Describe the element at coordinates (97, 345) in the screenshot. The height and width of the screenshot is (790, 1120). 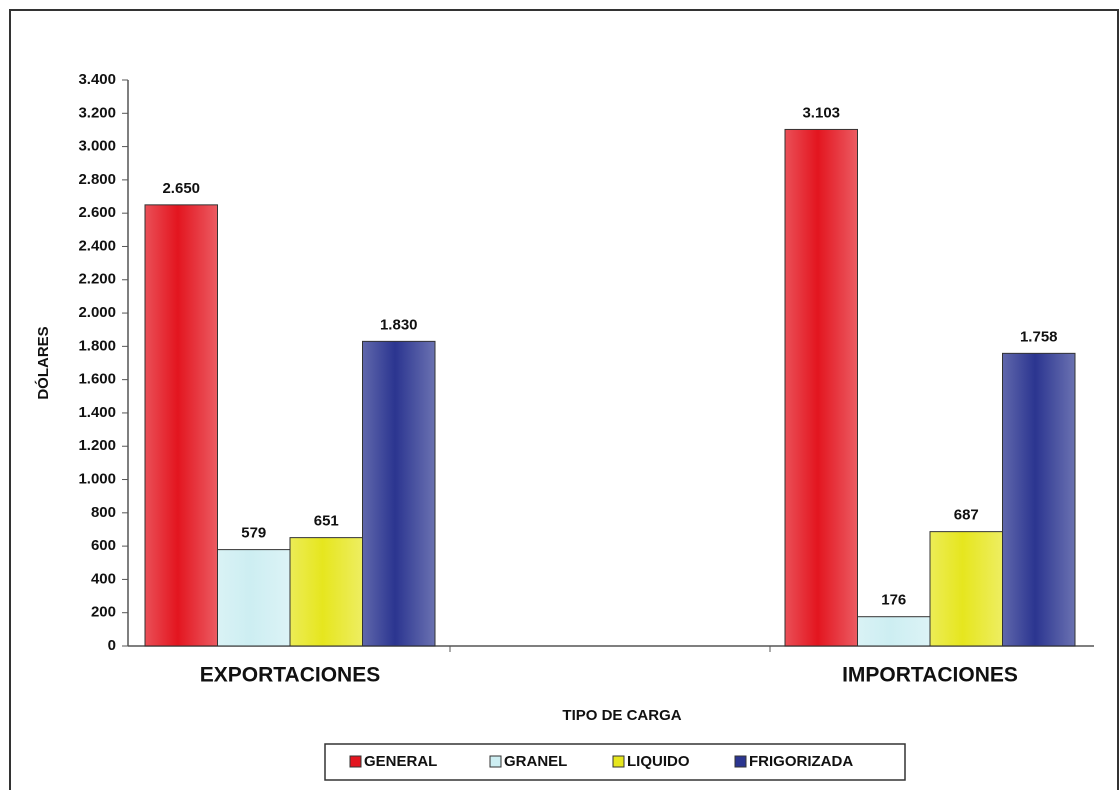
I see `y-tick-label: 1.800` at that location.